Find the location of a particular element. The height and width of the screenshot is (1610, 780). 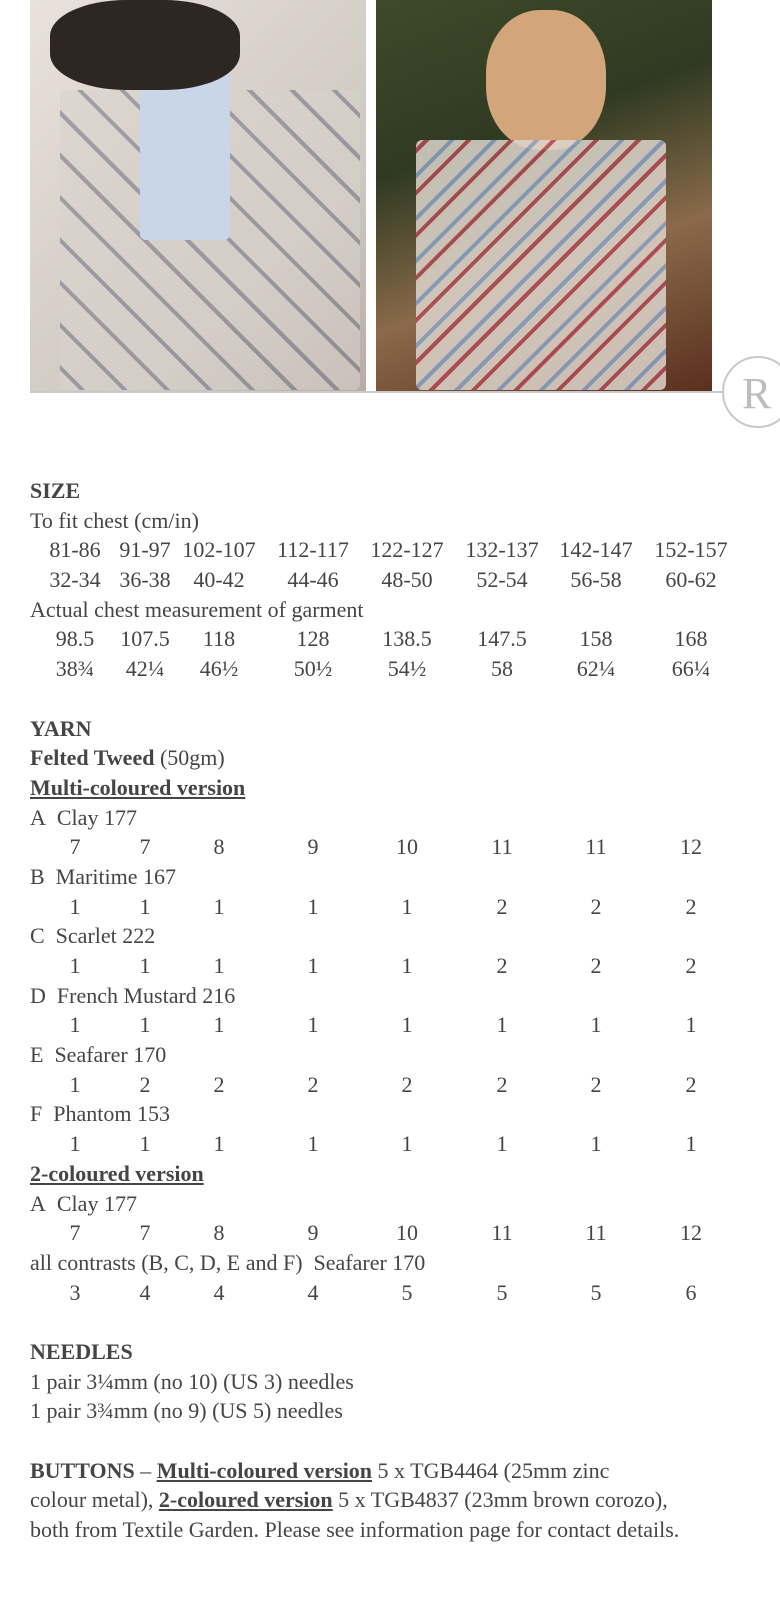

photo-man-cardigan is located at coordinates (198, 196).